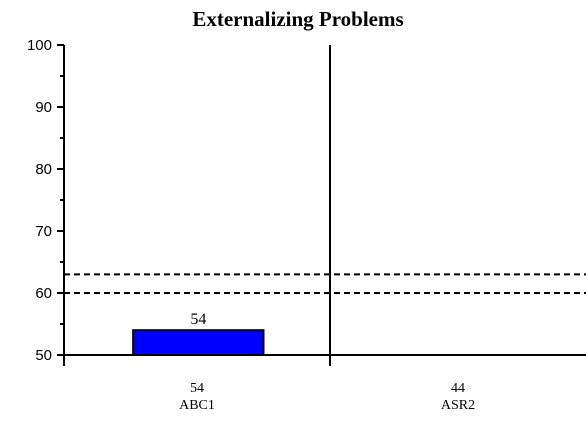 Image resolution: width=586 pixels, height=422 pixels. Describe the element at coordinates (43, 169) in the screenshot. I see `y-tick-label-80: 80` at that location.